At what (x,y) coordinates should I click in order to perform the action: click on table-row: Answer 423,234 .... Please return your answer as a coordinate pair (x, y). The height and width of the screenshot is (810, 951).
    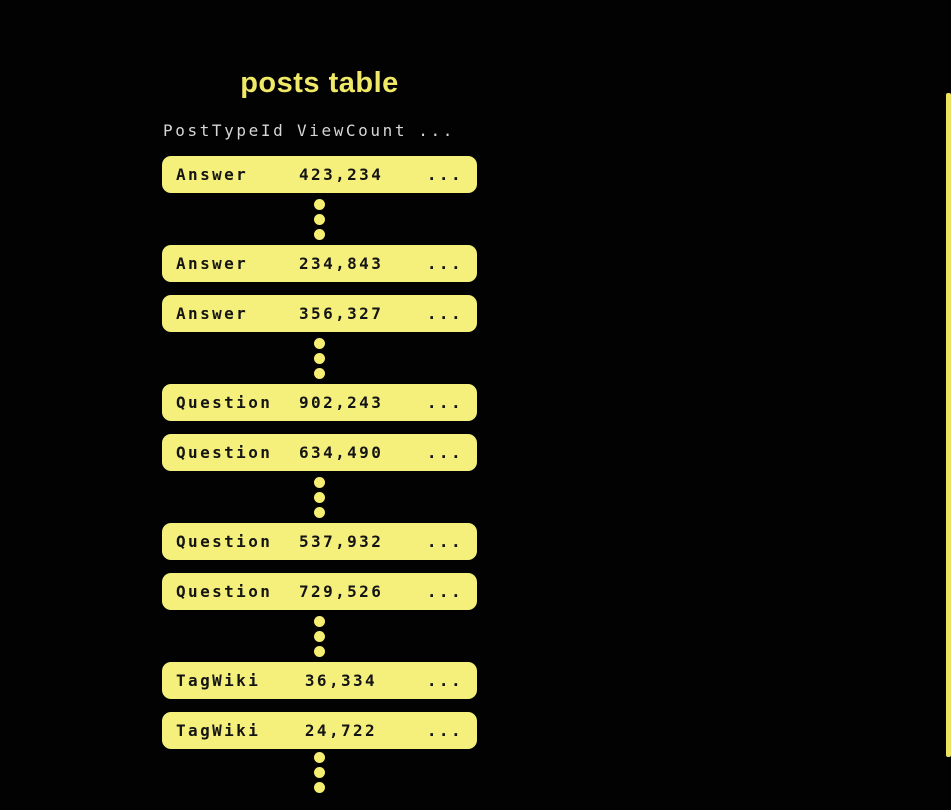
    Looking at the image, I should click on (319, 174).